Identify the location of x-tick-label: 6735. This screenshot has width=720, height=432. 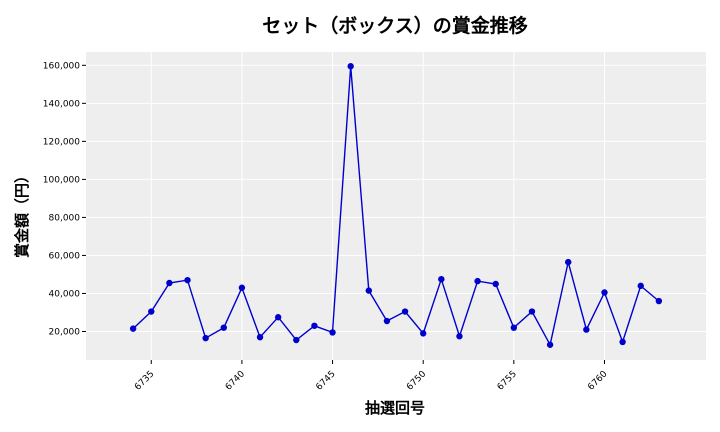
(144, 380).